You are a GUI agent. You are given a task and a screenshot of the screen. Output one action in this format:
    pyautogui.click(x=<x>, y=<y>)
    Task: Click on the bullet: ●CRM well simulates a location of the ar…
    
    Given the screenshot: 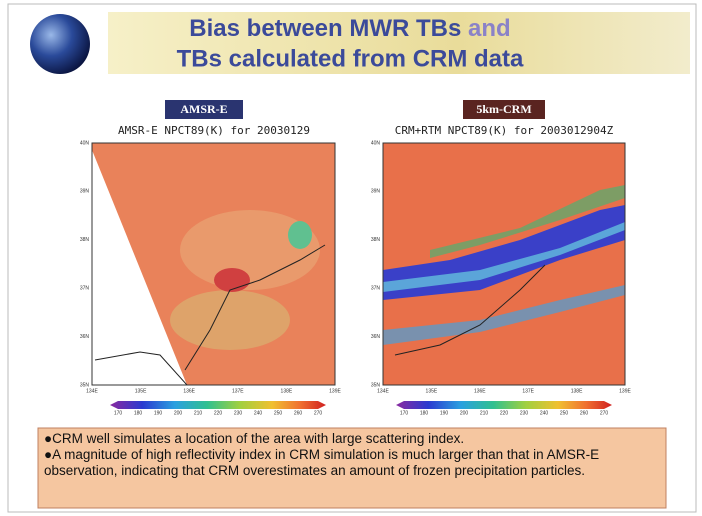 What is the action you would take?
    pyautogui.click(x=254, y=438)
    